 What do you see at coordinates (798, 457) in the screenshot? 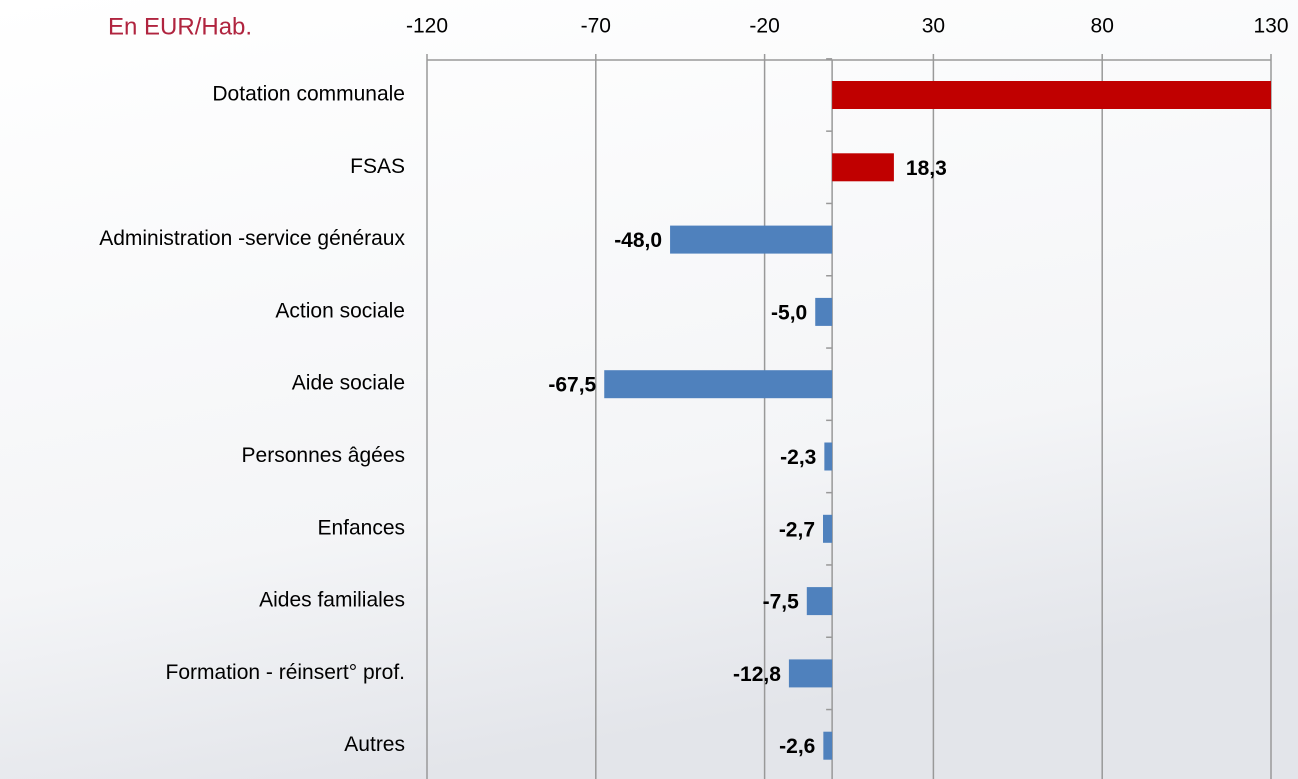
I see `data-label: -2,3` at bounding box center [798, 457].